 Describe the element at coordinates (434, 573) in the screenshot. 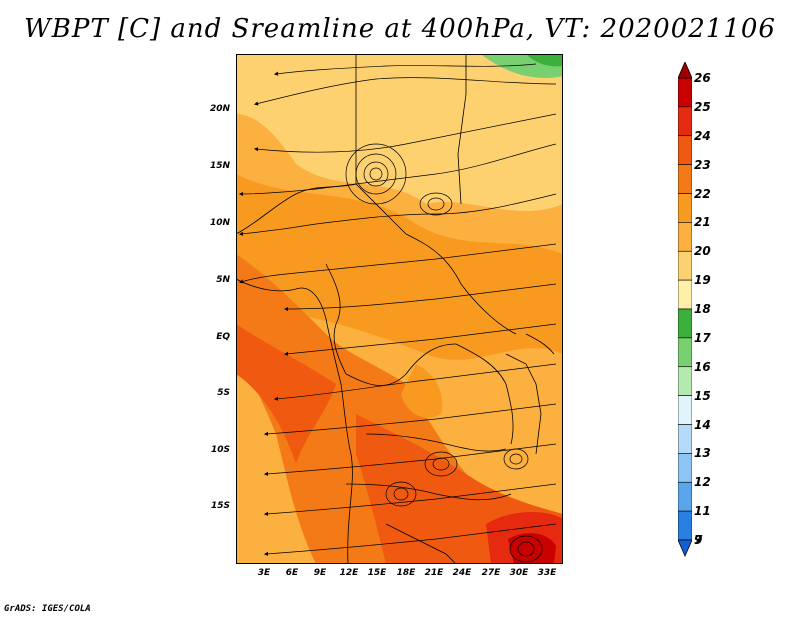

I see `lon-label: 21E` at that location.